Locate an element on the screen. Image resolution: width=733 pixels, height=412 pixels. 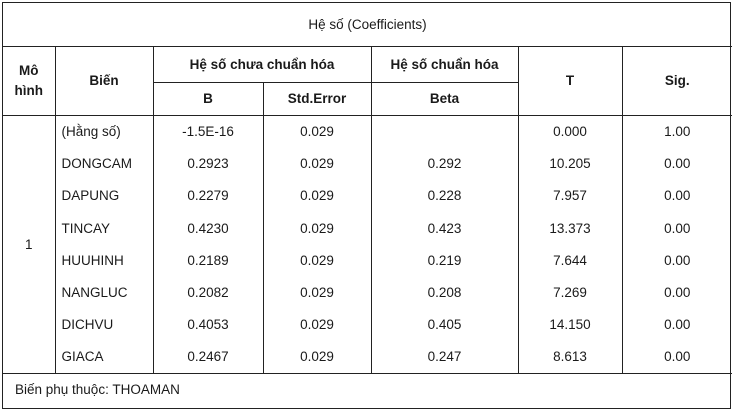
table-row: NANGLUC 0.2082 0.029 0.208 7.269 0.00 is located at coordinates (368, 292).